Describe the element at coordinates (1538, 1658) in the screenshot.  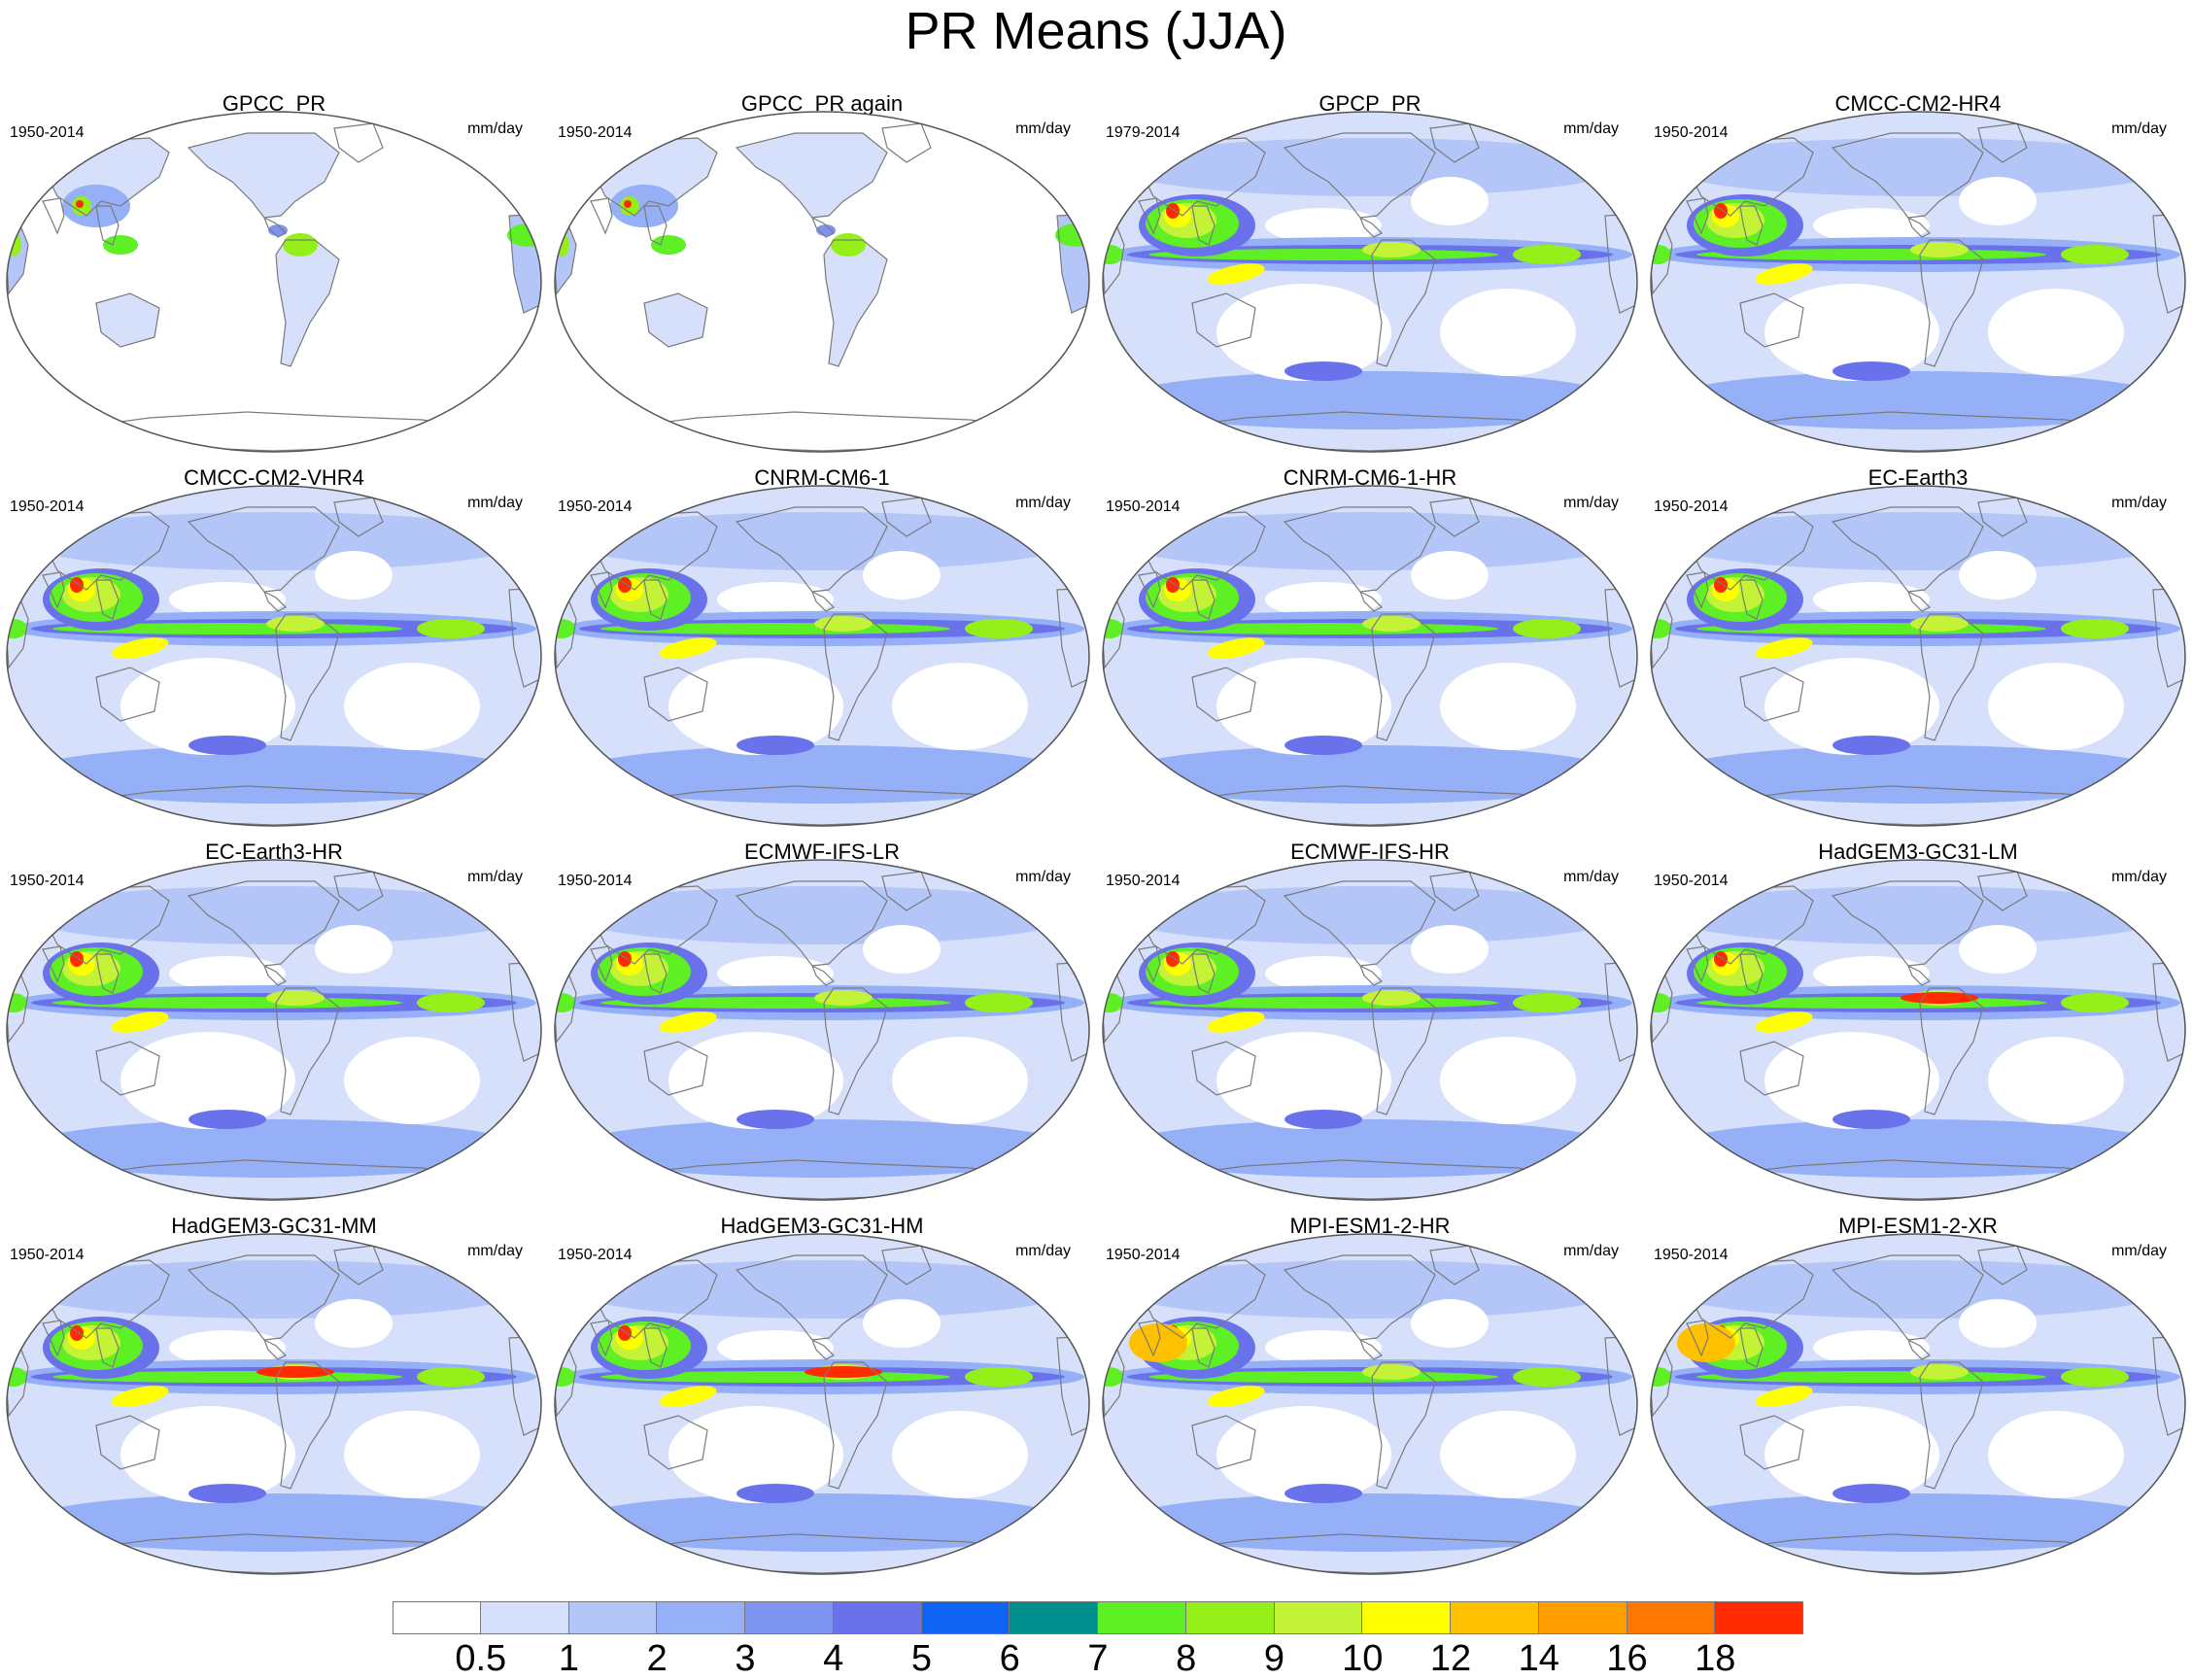
I see `colorbar-tick-label: 14` at that location.